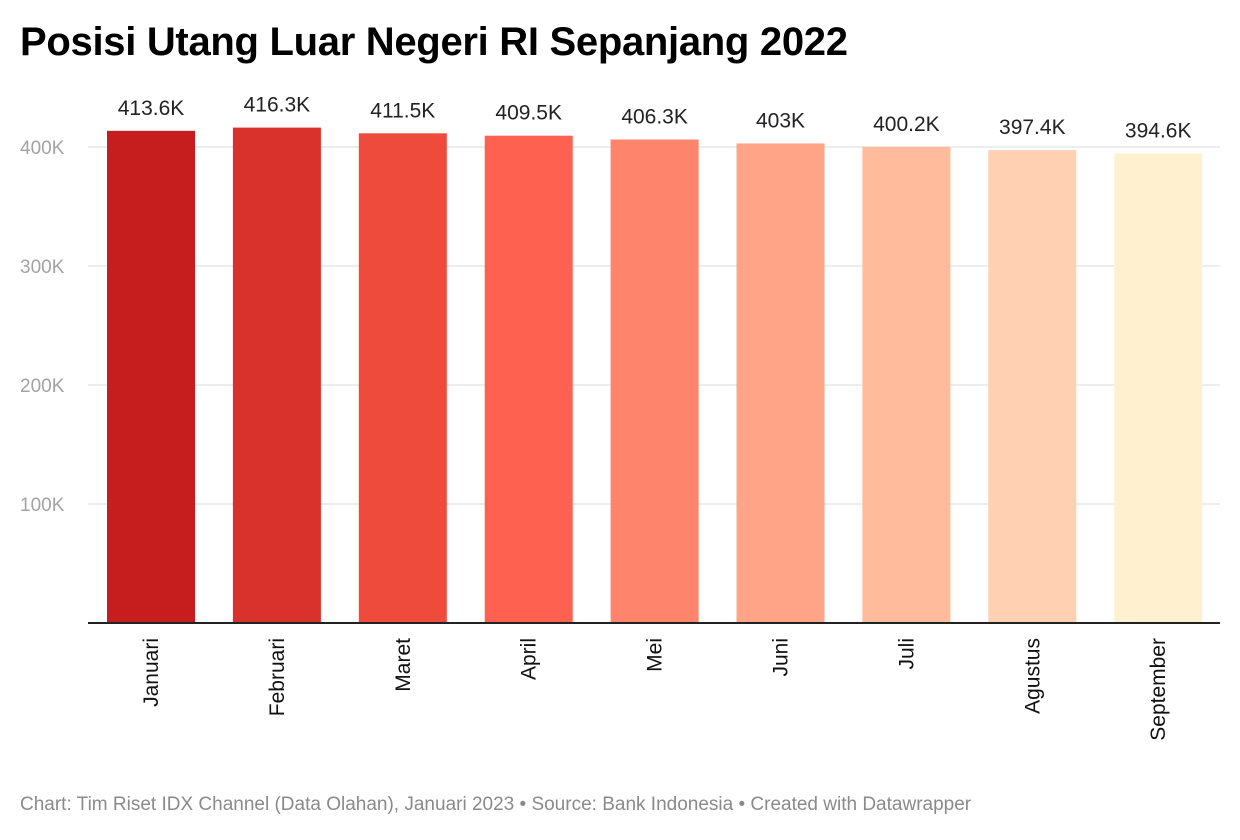 Image resolution: width=1240 pixels, height=840 pixels. I want to click on y-tick-label: 100K, so click(42, 505).